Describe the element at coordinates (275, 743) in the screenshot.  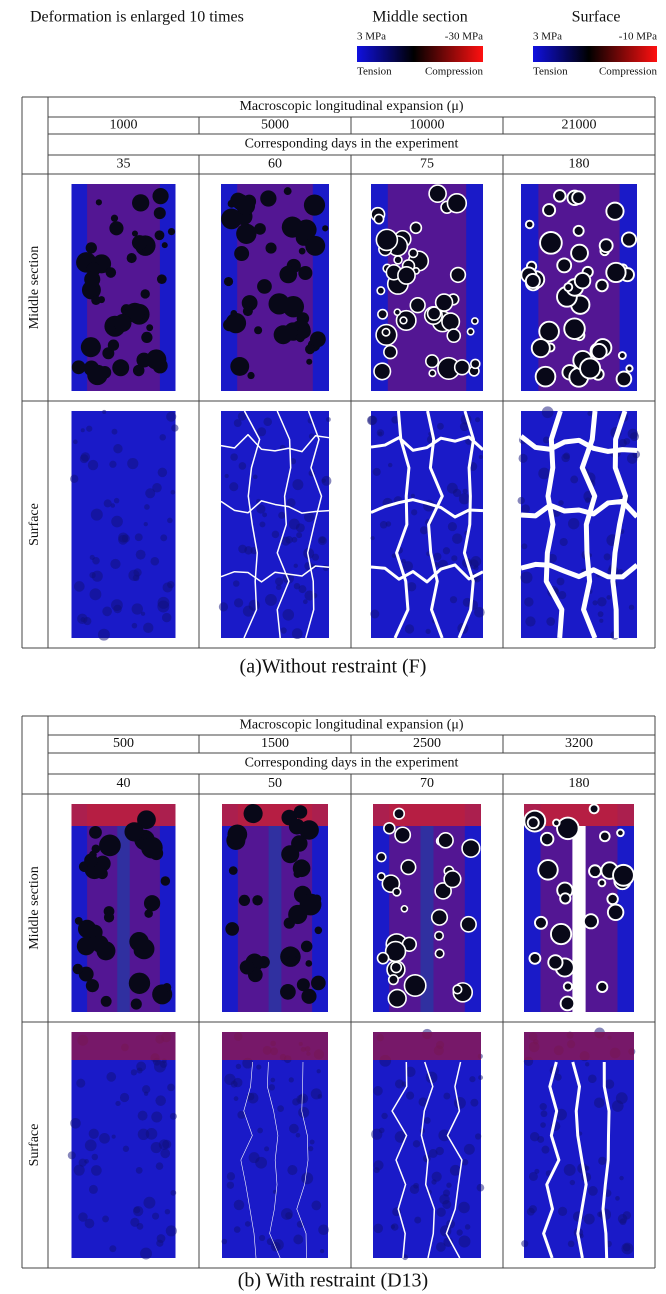
I see `expansion-value: 1500` at that location.